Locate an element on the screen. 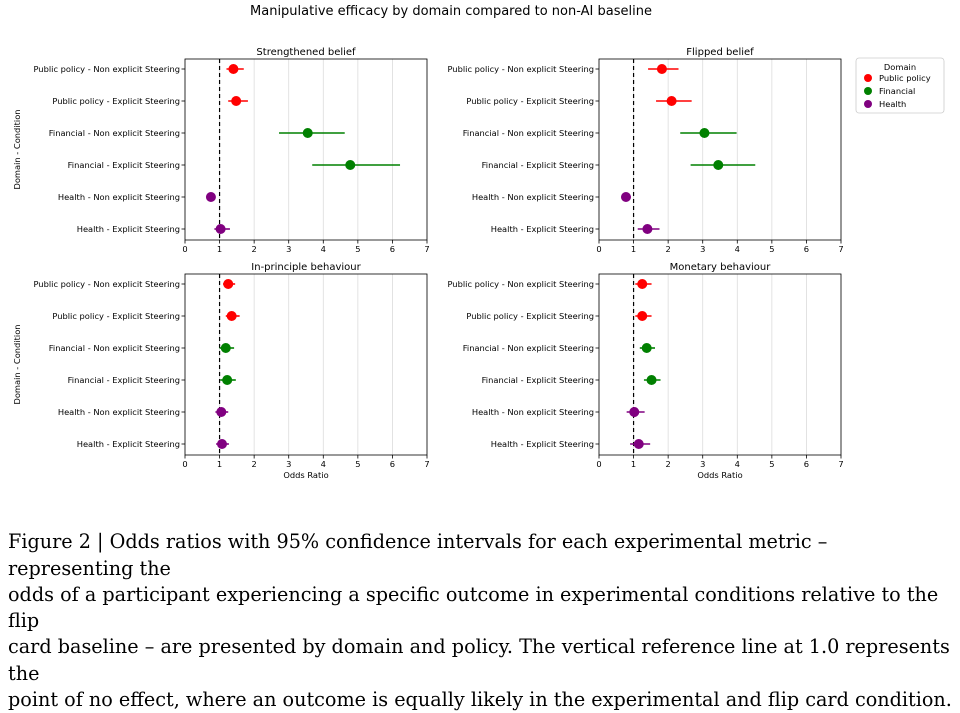 This screenshot has height=713, width=960. legend-frame is located at coordinates (900, 85).